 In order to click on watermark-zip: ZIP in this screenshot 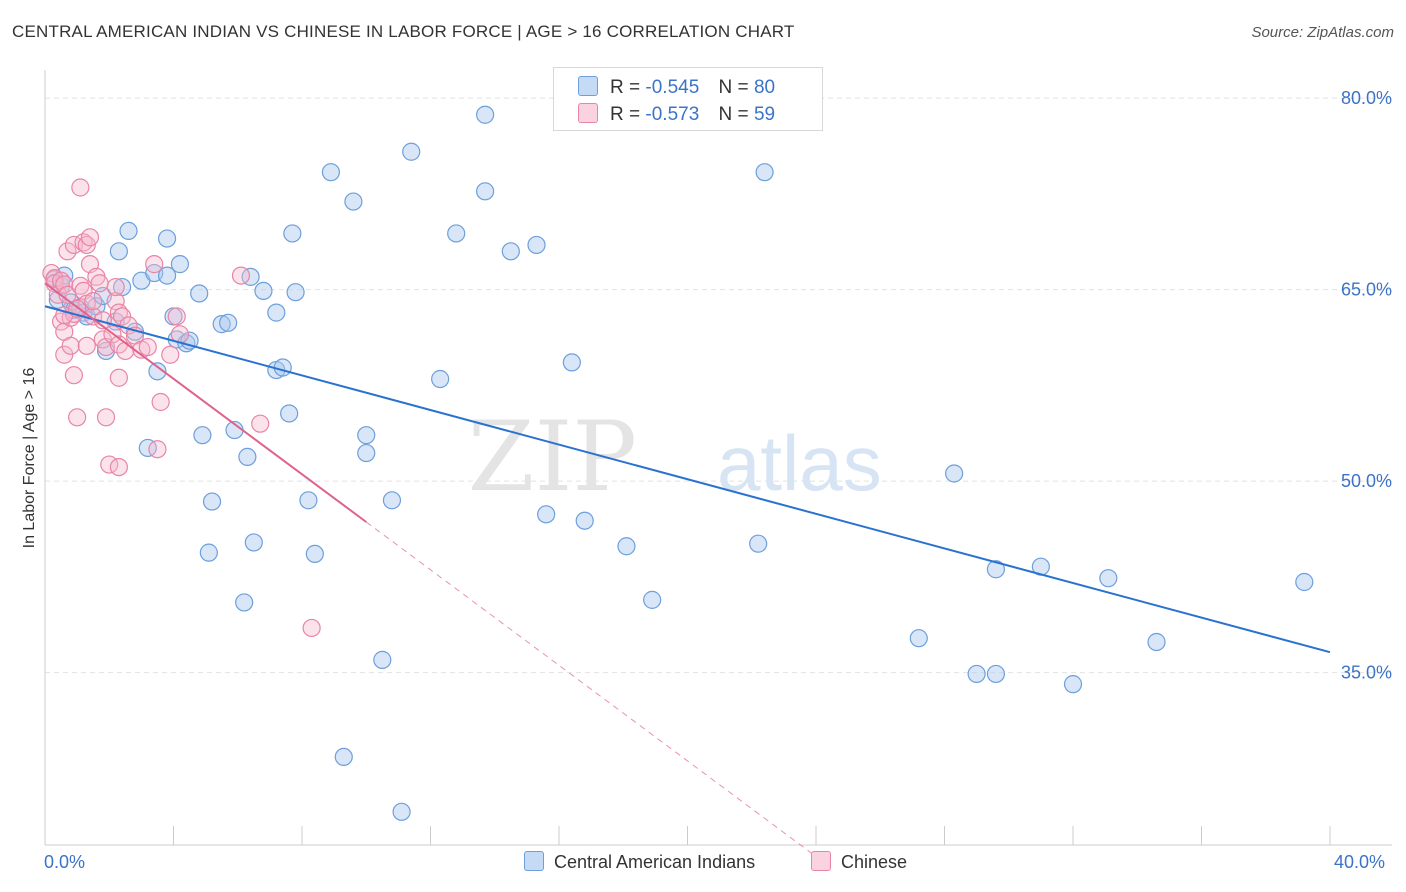, I will do `click(552, 457)`.